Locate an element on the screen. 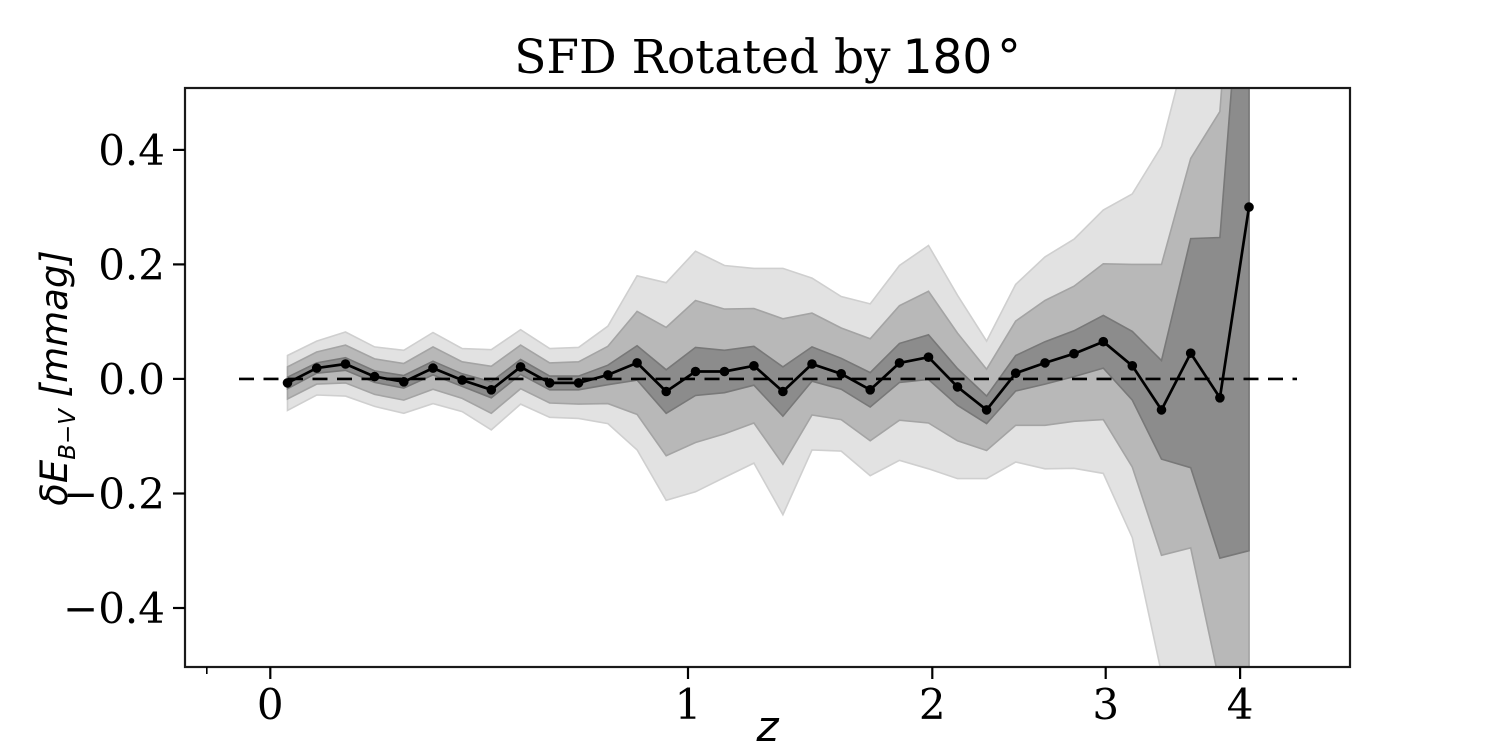 The width and height of the screenshot is (1500, 750). y-tick-label: 0.4 is located at coordinates (131, 150).